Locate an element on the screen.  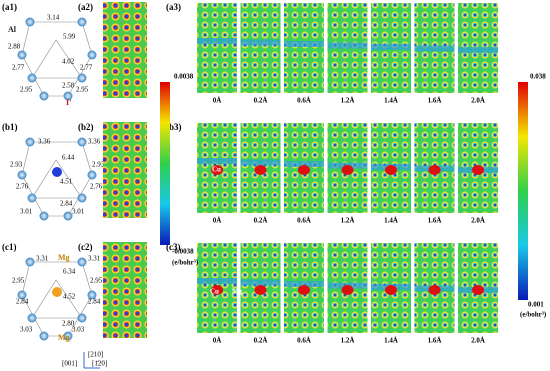
panel-label: (b3) is located at coordinates (174, 127).